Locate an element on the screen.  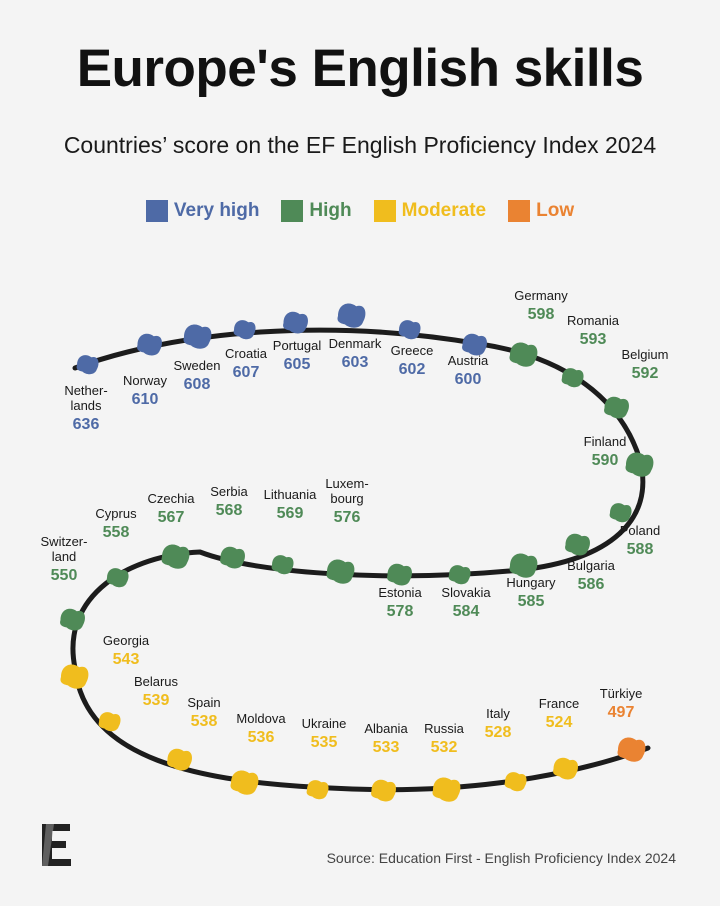
country-shape-belgium is located at coordinates (616, 407).